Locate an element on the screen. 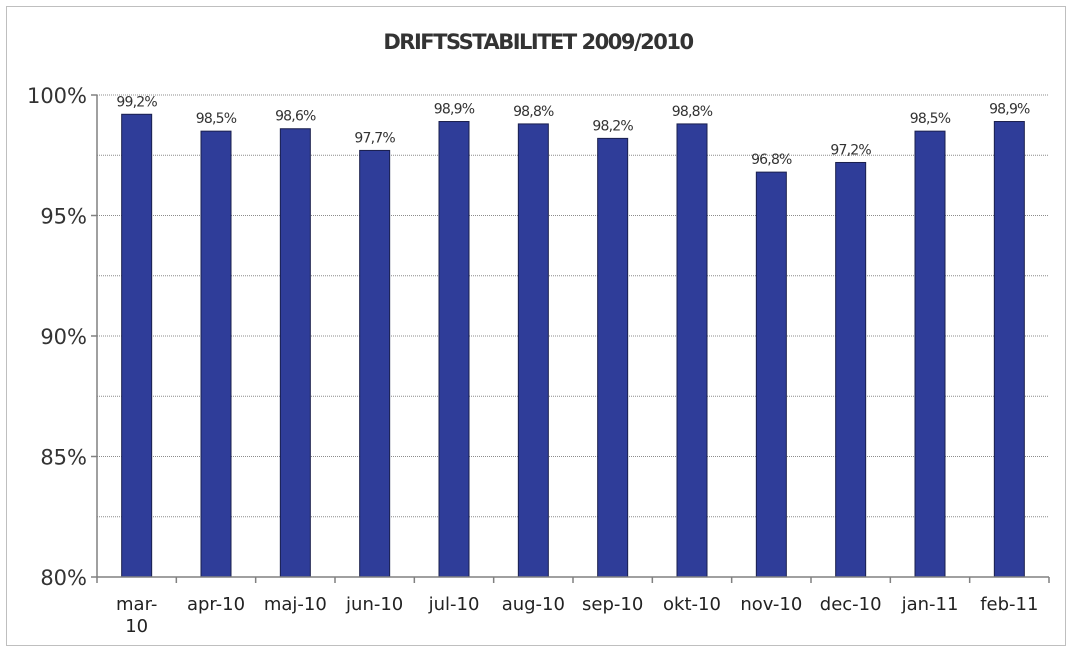  x-tick-label: nov-10 is located at coordinates (771, 604).